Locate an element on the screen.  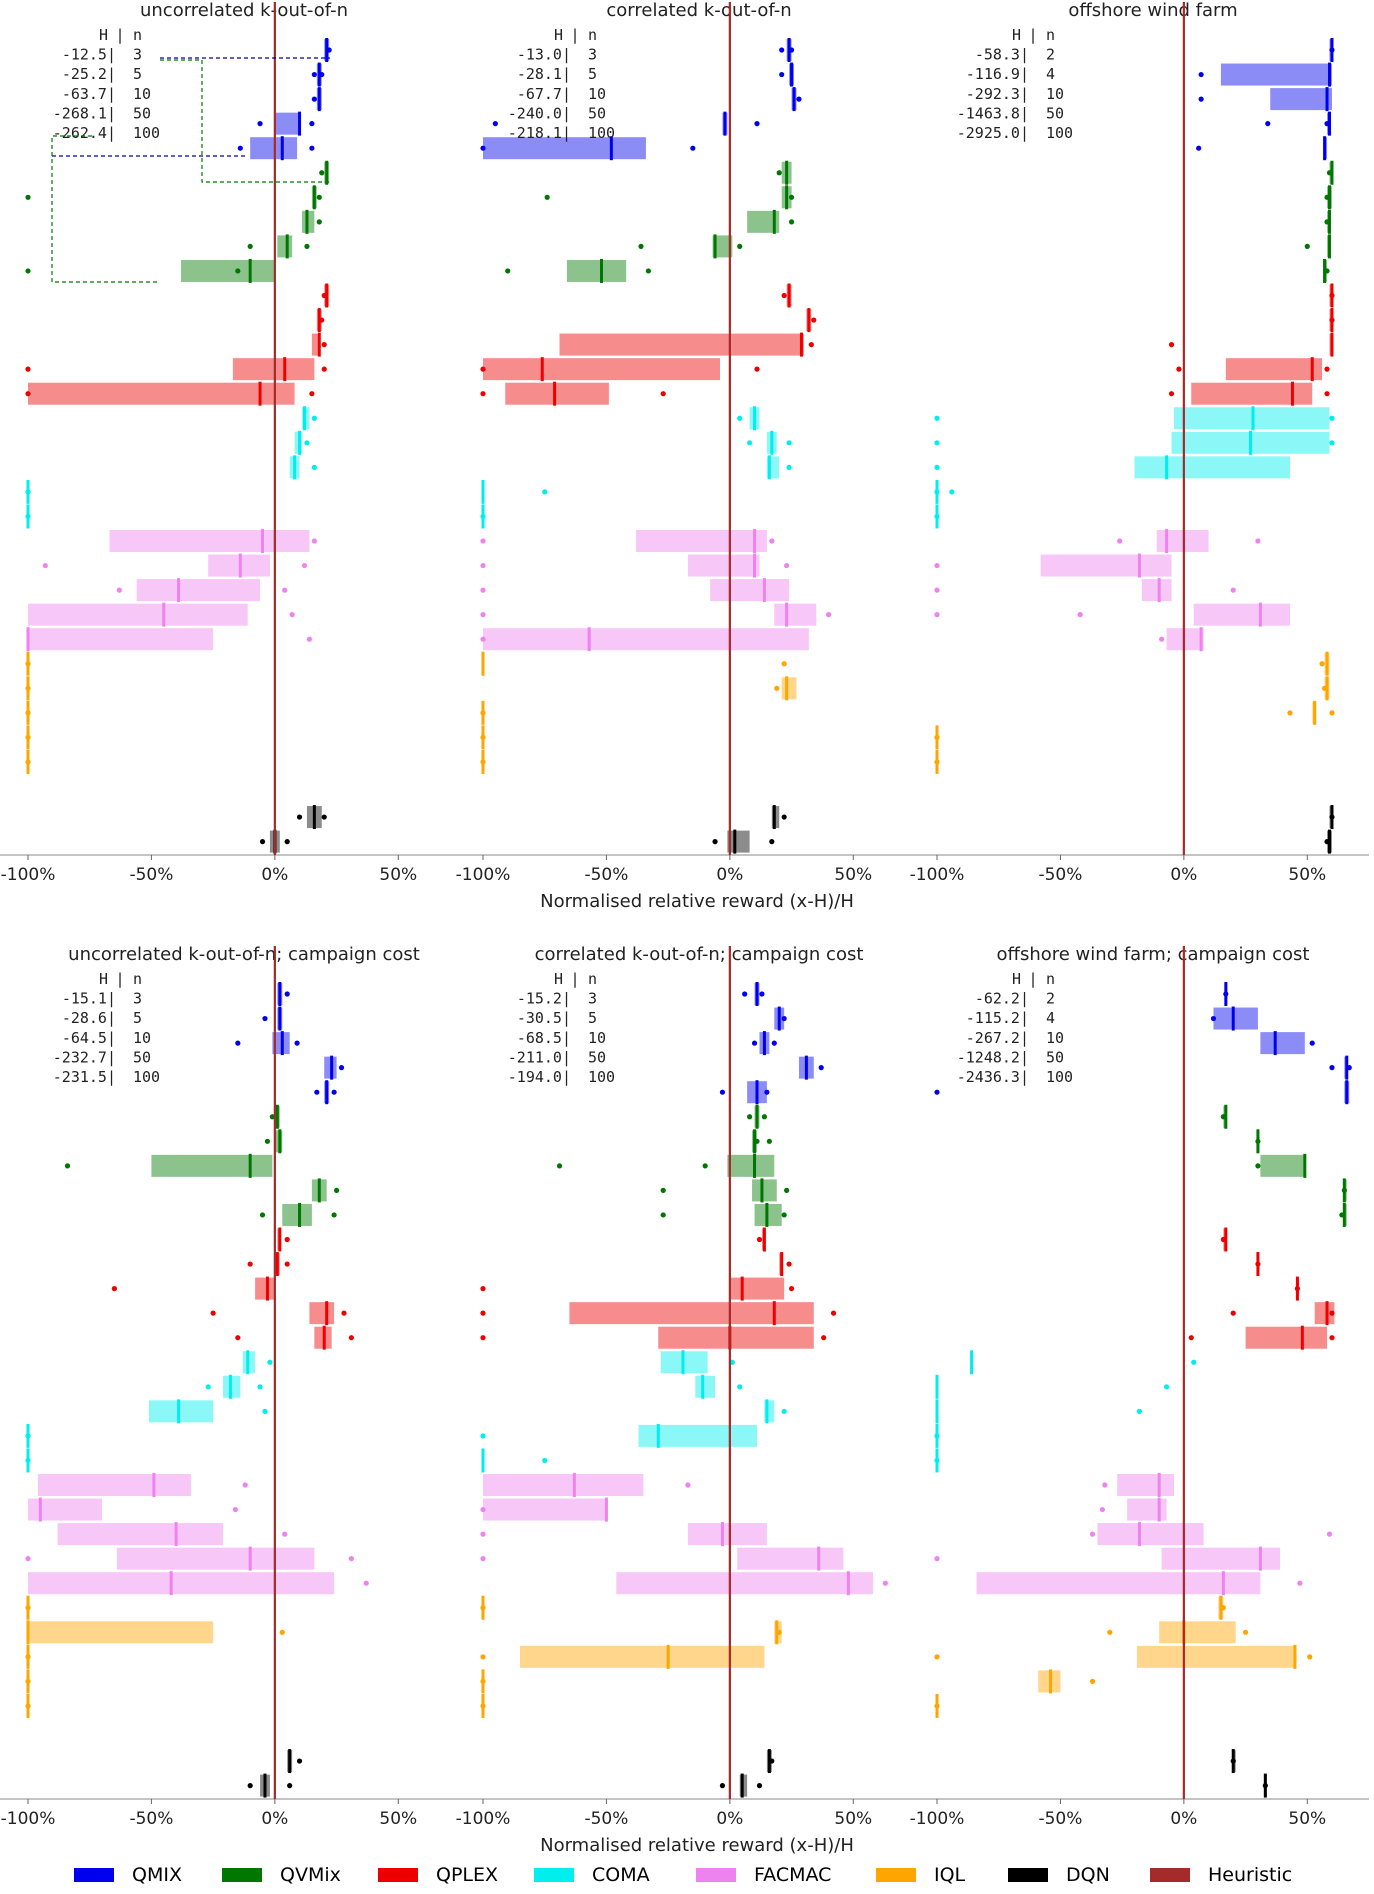
legend-swatch-qplex is located at coordinates (398, 1875).